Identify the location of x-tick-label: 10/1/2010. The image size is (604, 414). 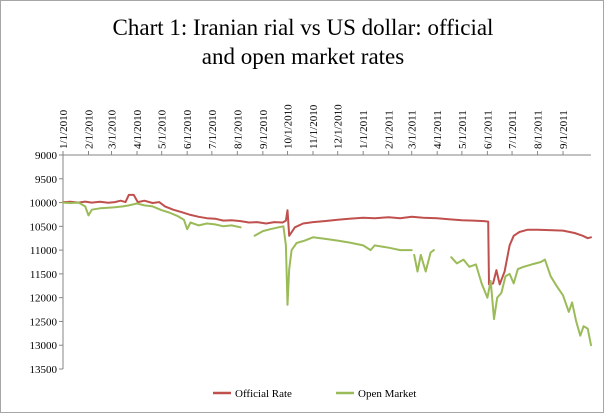
(289, 126).